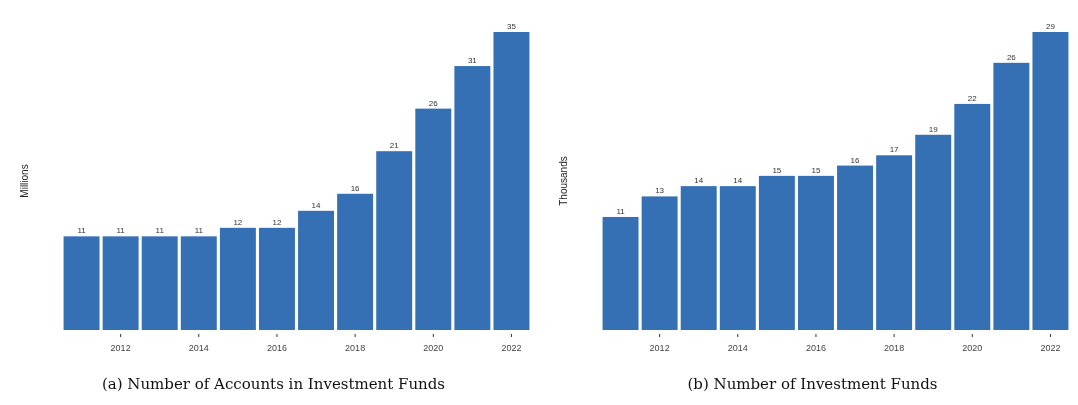 Image resolution: width=1078 pixels, height=405 pixels. I want to click on data-label: 22, so click(972, 98).